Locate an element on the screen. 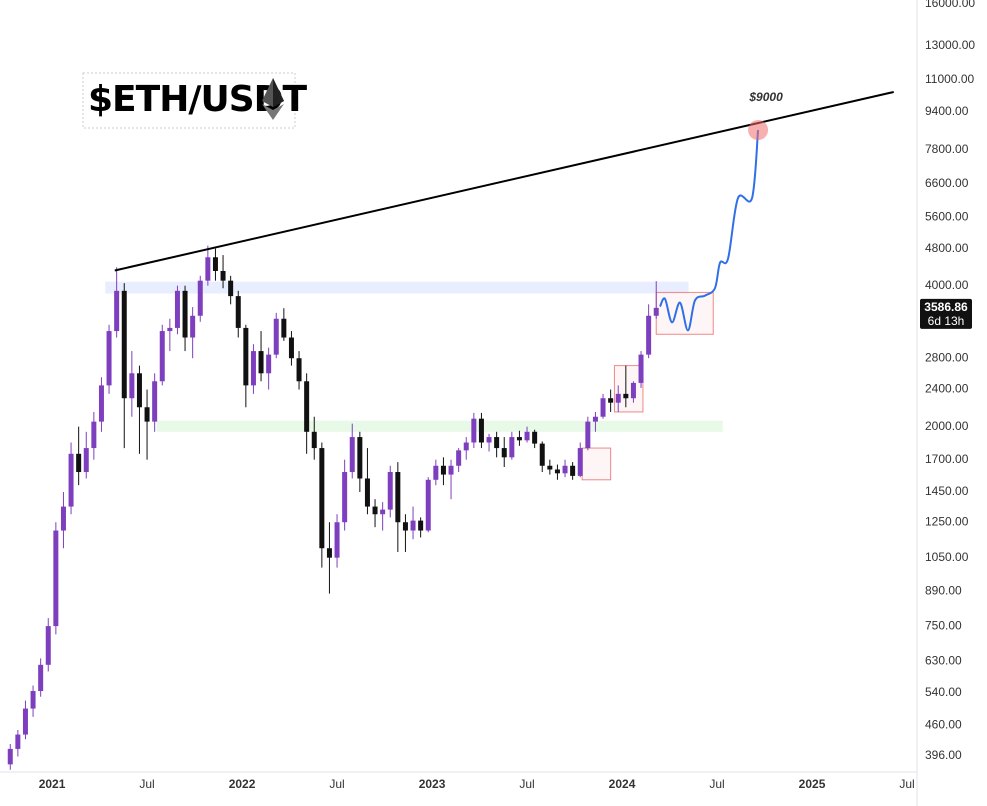 The width and height of the screenshot is (987, 806). y-tick-label: 460.00 is located at coordinates (943, 725).